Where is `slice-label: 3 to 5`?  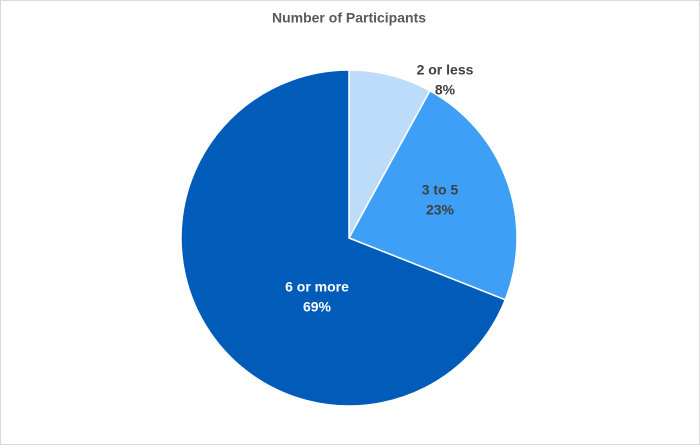 slice-label: 3 to 5 is located at coordinates (440, 190).